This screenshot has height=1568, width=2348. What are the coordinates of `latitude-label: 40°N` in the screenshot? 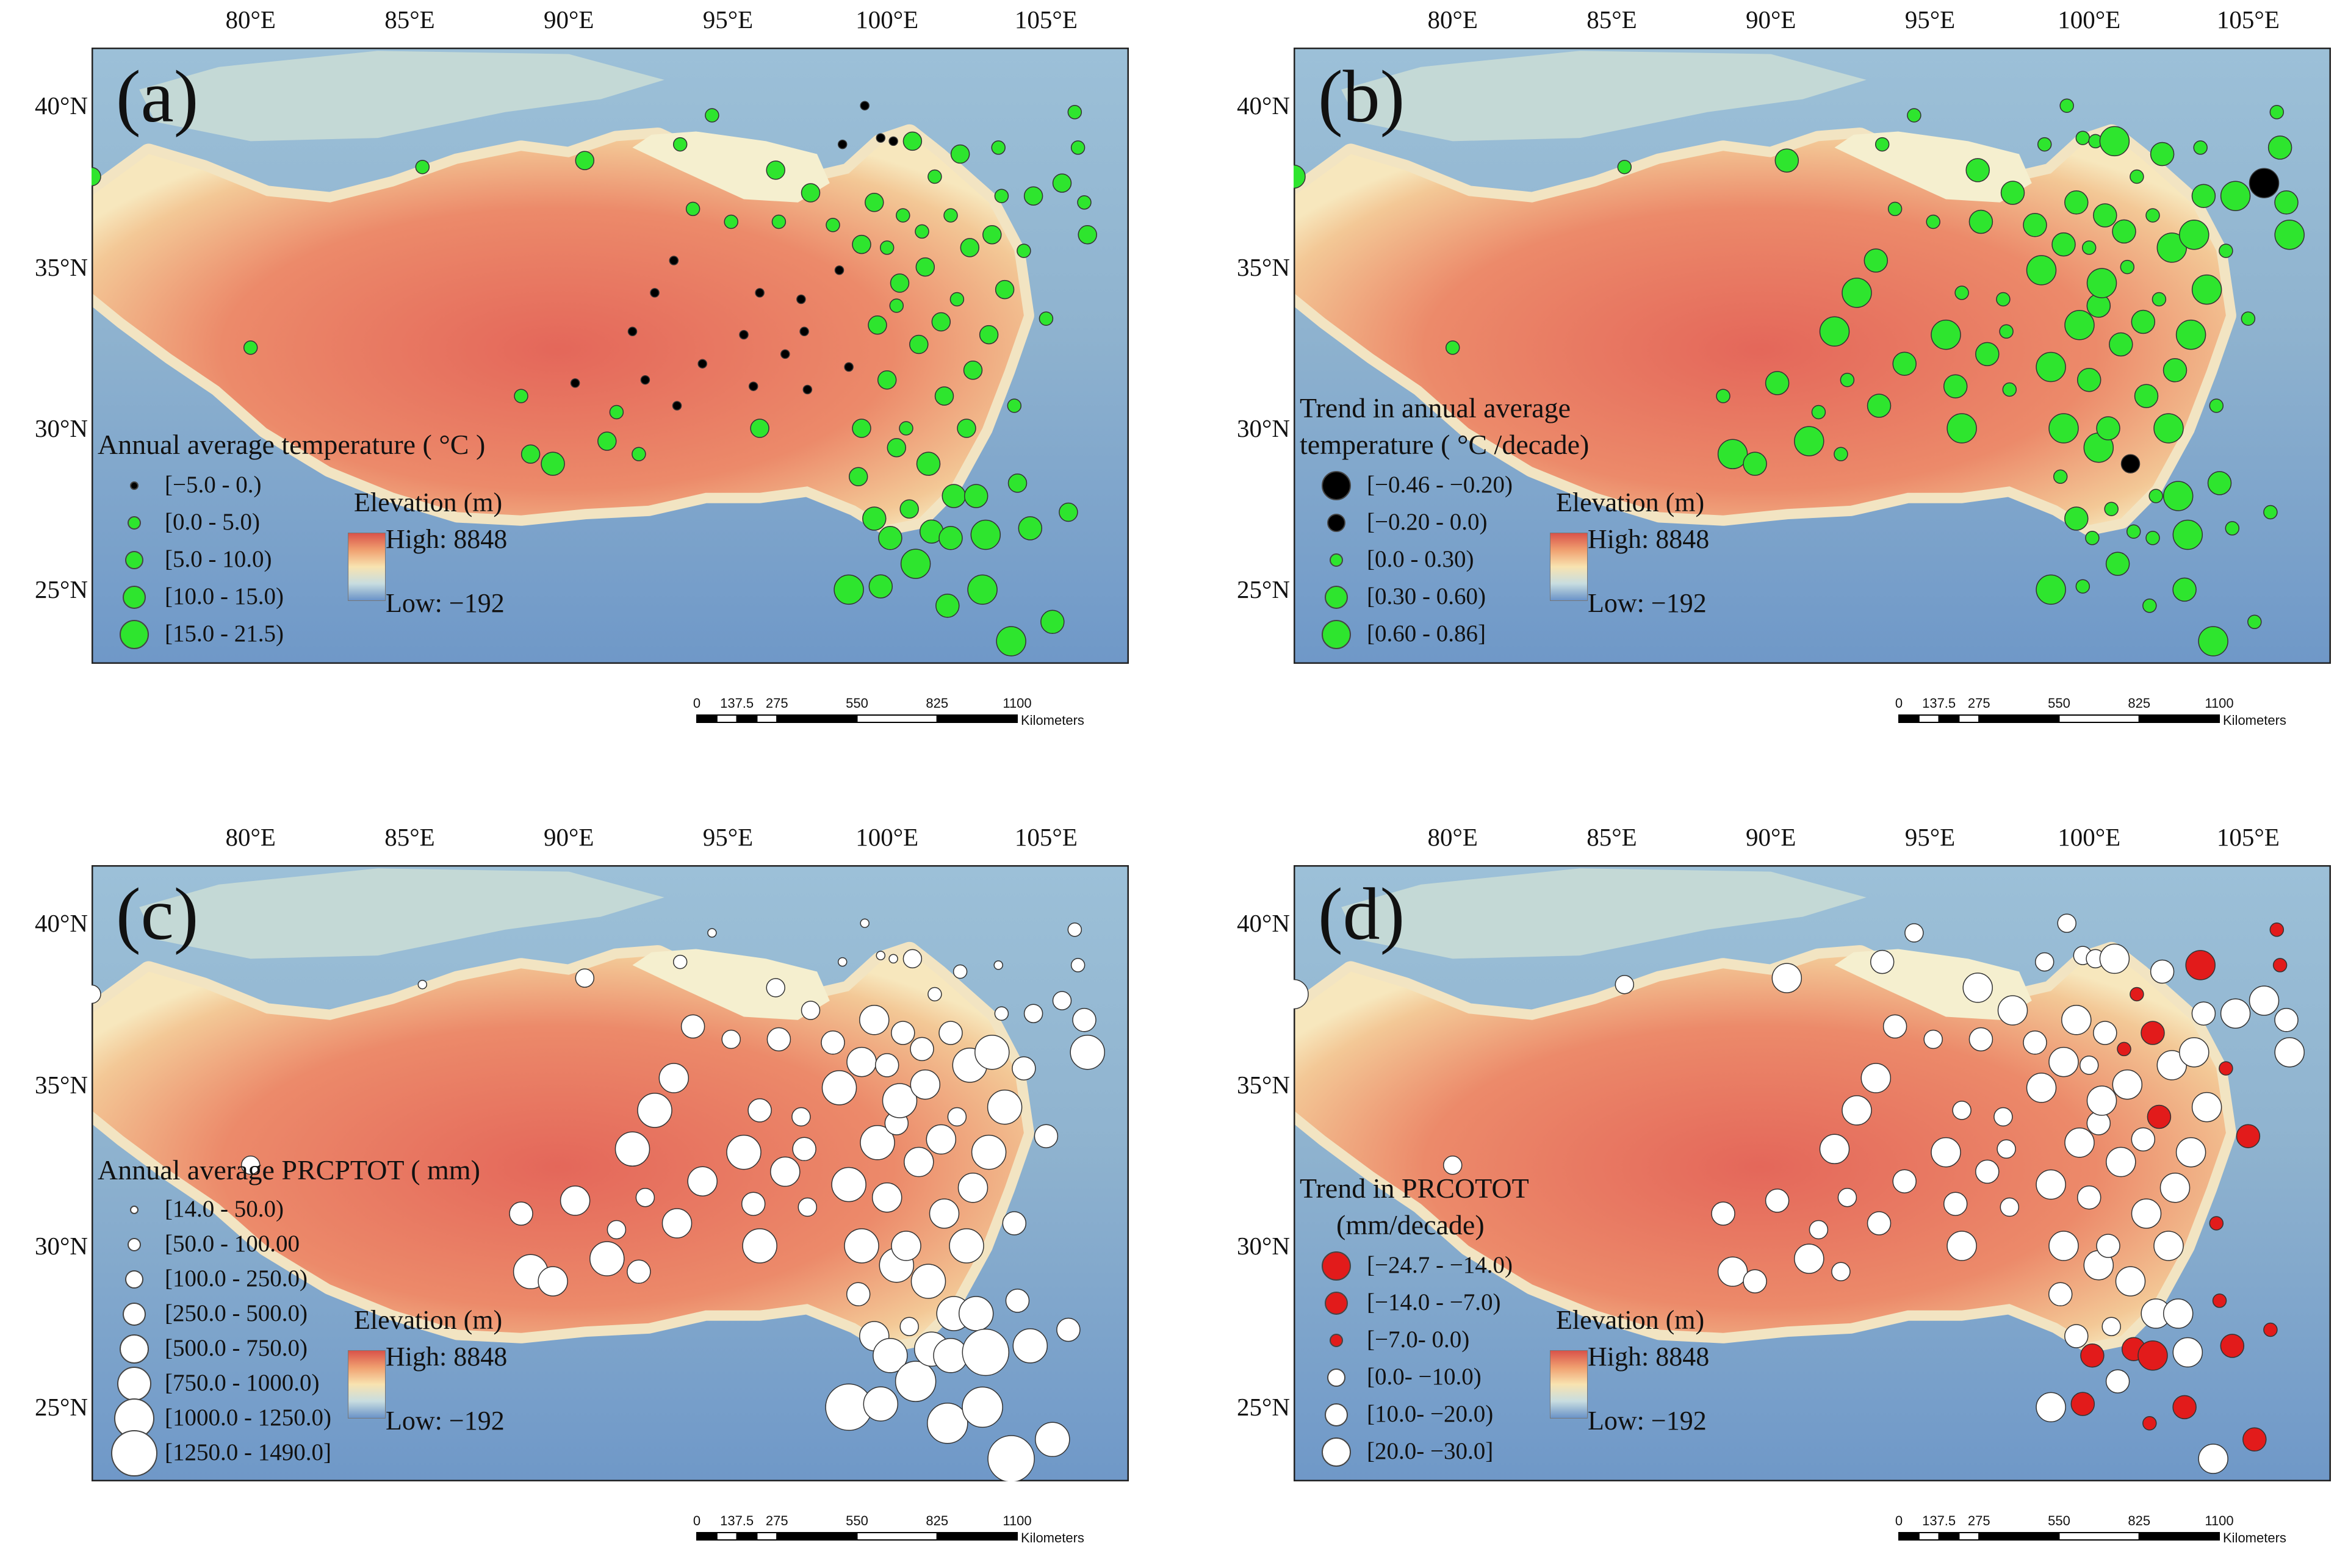 It's located at (1263, 923).